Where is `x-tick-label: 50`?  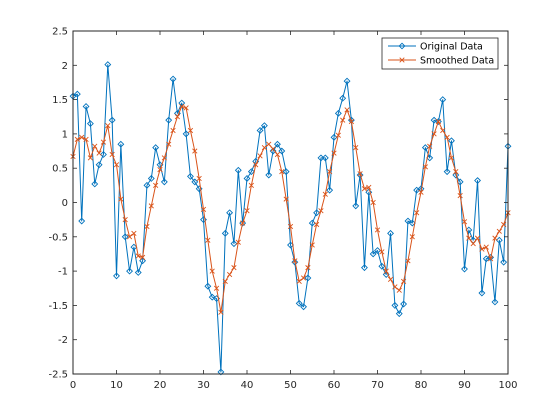
x-tick-label: 50 is located at coordinates (290, 385).